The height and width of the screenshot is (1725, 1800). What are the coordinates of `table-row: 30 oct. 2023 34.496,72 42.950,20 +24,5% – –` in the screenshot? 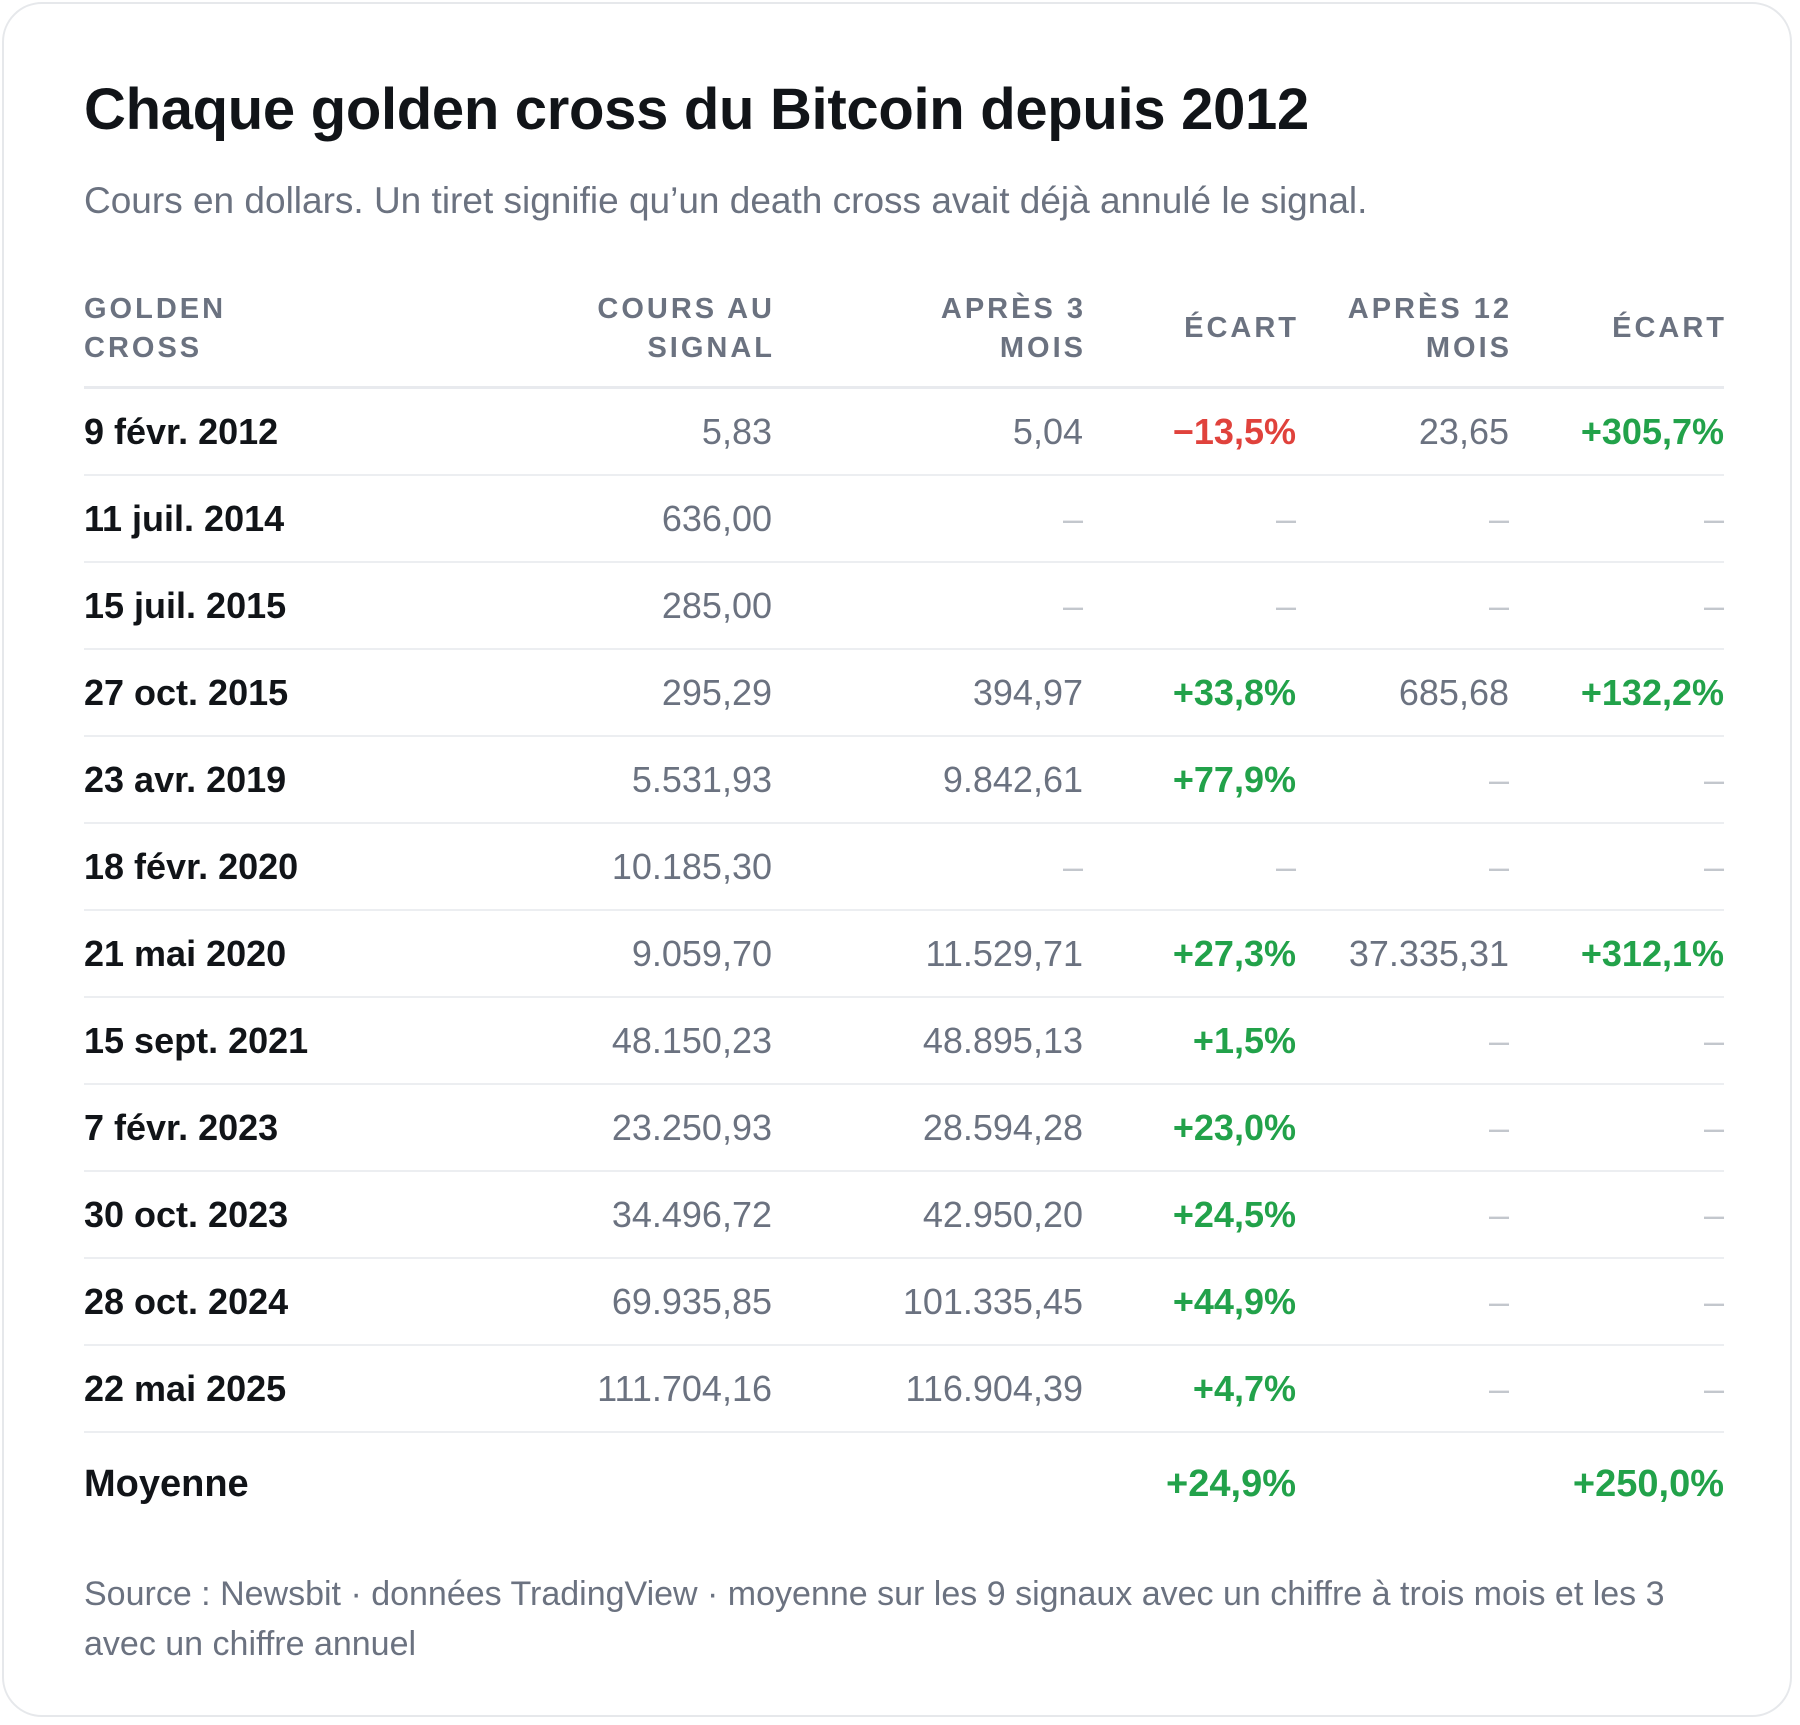 It's located at (904, 1215).